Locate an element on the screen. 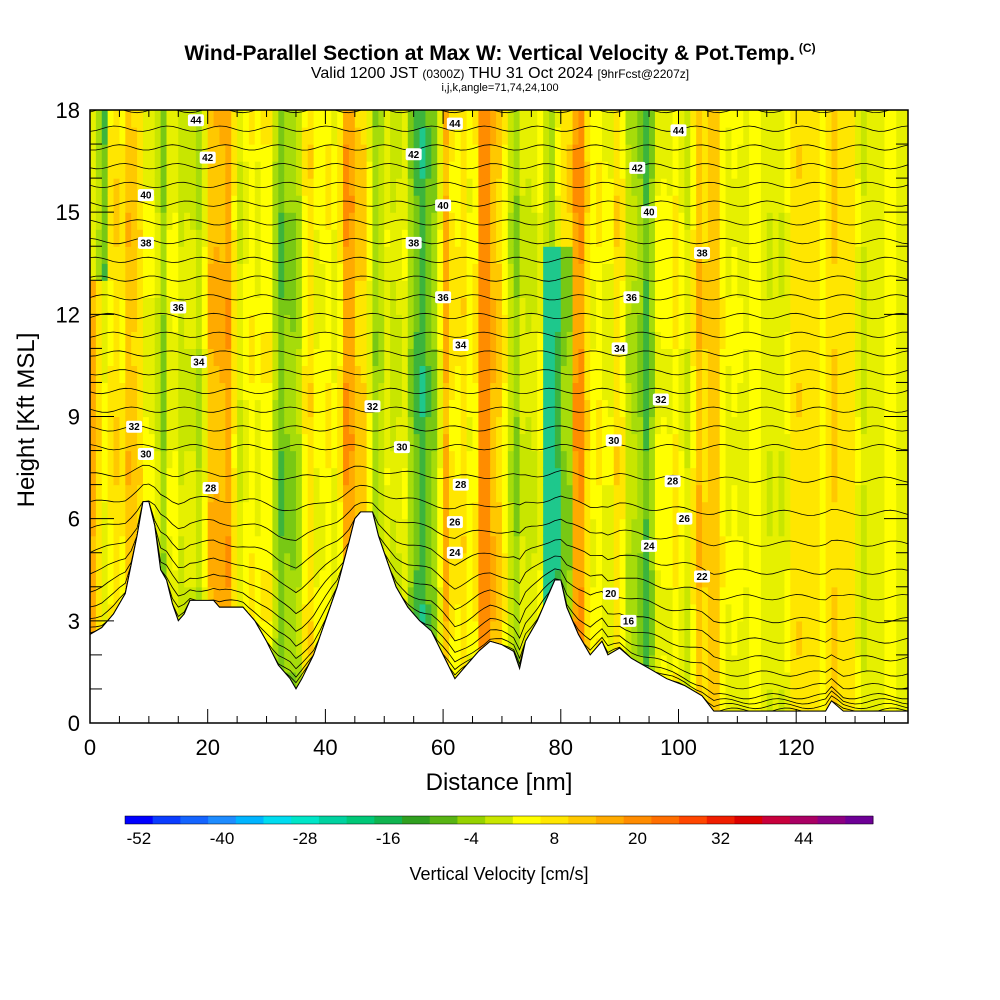  x-tick-label: 120 is located at coordinates (796, 747).